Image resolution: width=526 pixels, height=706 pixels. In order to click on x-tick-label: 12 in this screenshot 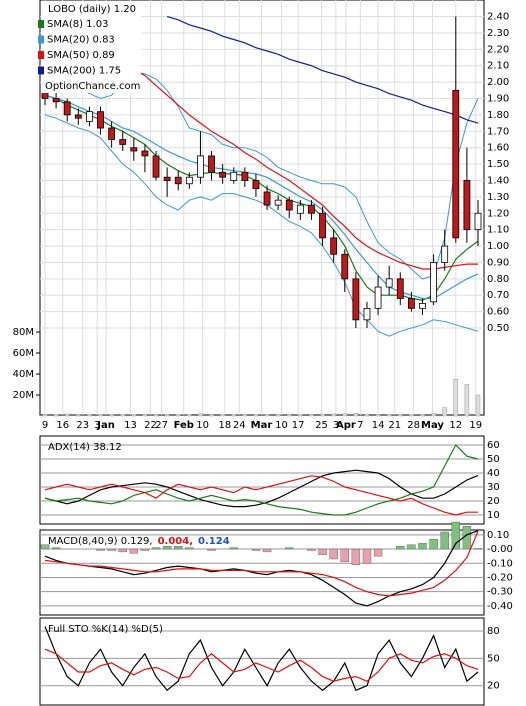, I will do `click(455, 425)`.